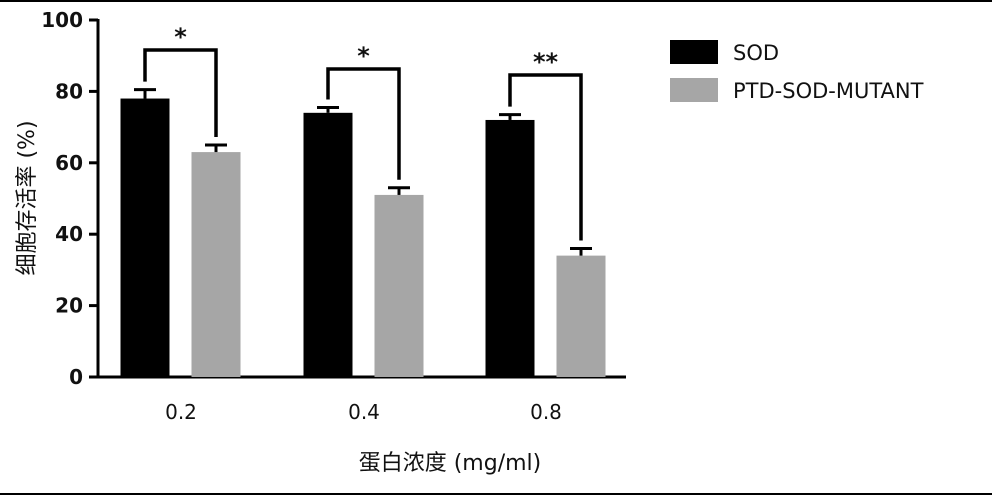 The image size is (992, 500). Describe the element at coordinates (694, 52) in the screenshot. I see `legend-swatch-sod` at that location.